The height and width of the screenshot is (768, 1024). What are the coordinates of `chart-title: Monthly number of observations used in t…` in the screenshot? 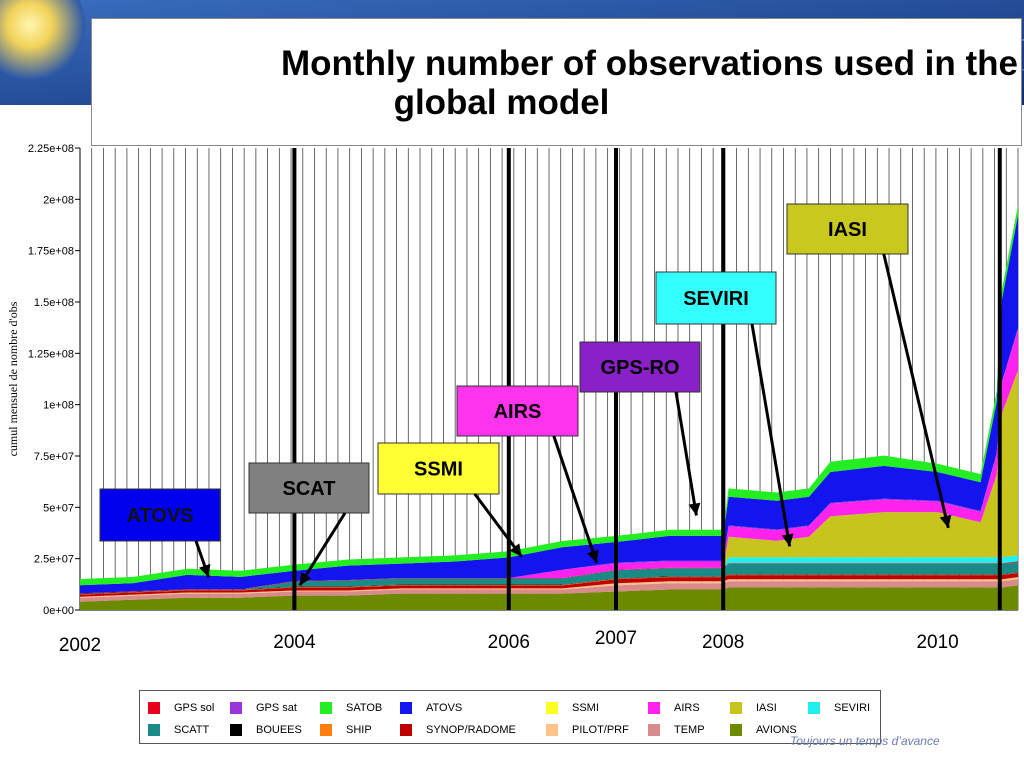 It's located at (556, 83).